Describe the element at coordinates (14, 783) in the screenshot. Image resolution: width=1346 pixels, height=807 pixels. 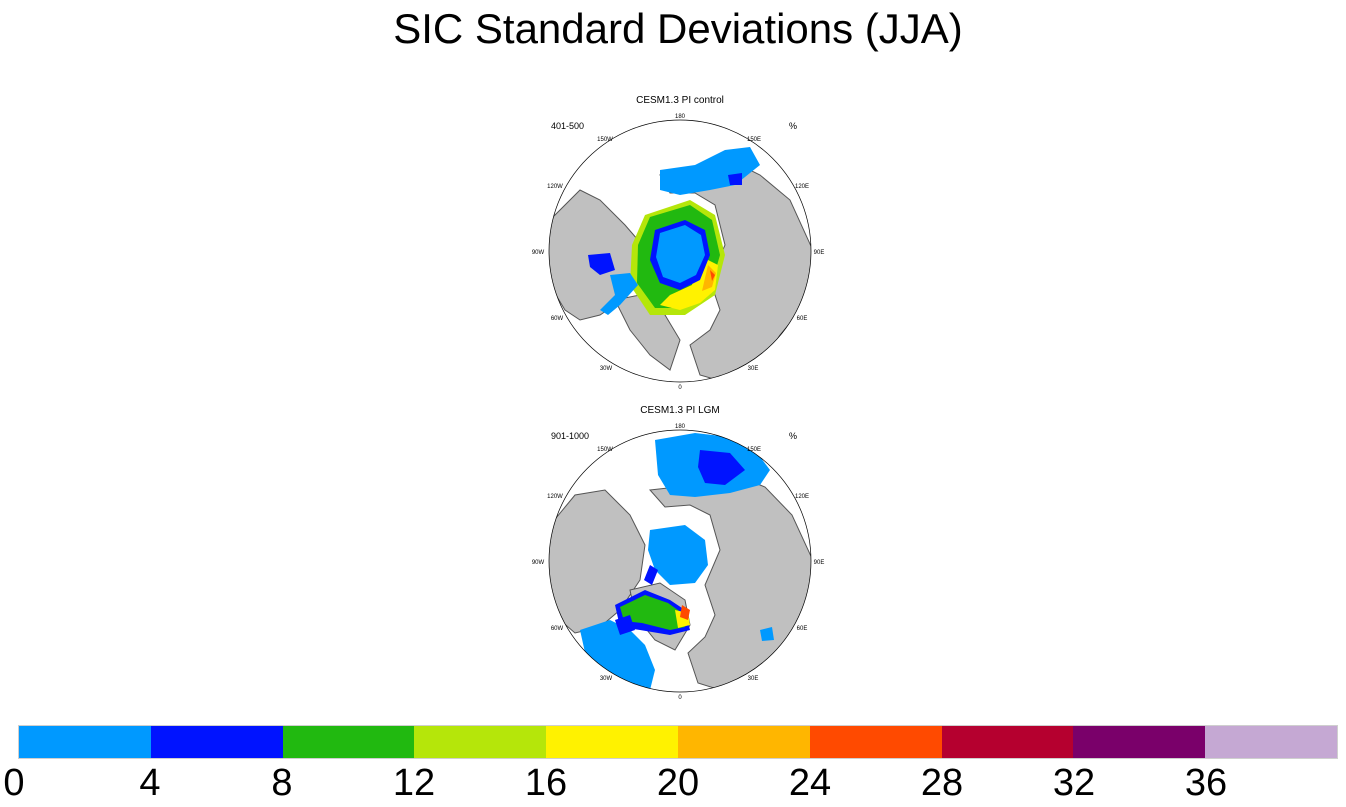
I see `colorbar-tick-label: 0` at that location.